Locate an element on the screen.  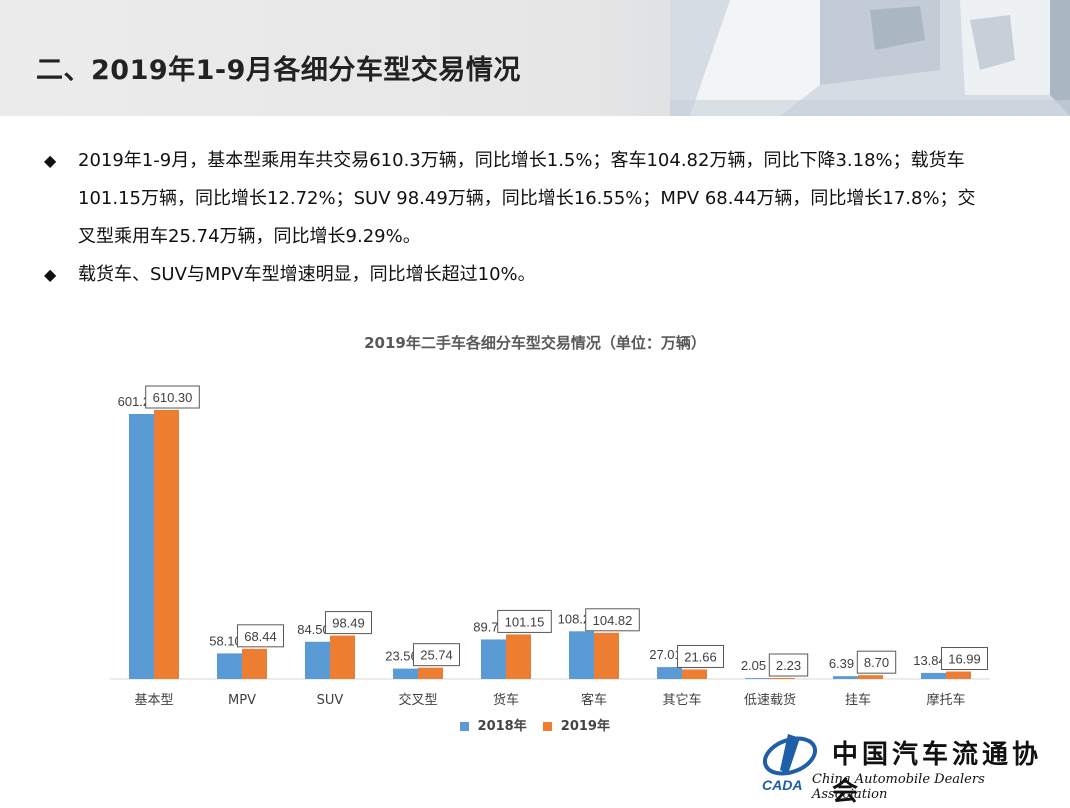
data-label: 2.05 is located at coordinates (753, 665).